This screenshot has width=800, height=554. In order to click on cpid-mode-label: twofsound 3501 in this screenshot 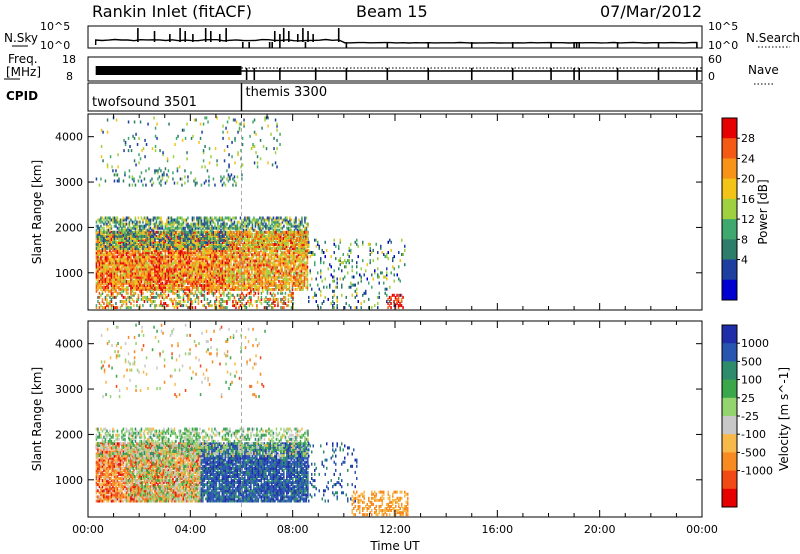, I will do `click(144, 102)`.